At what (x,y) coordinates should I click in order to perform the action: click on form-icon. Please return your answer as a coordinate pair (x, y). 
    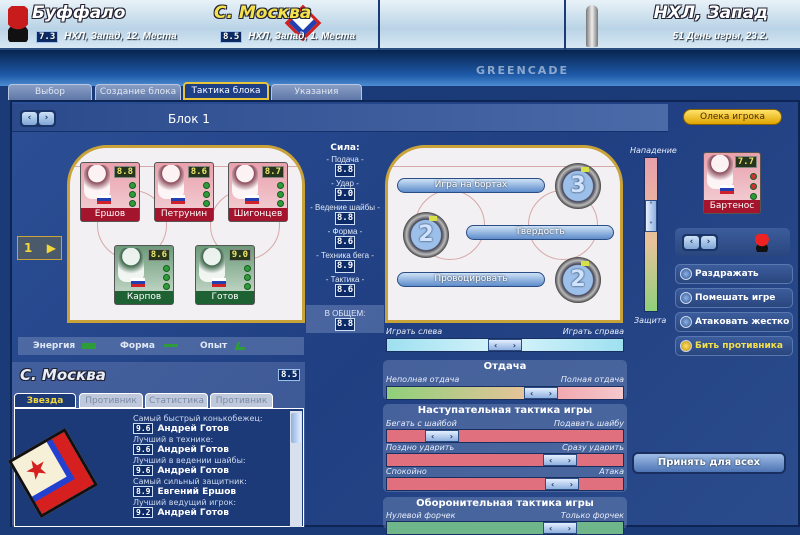
    Looking at the image, I should click on (132, 194).